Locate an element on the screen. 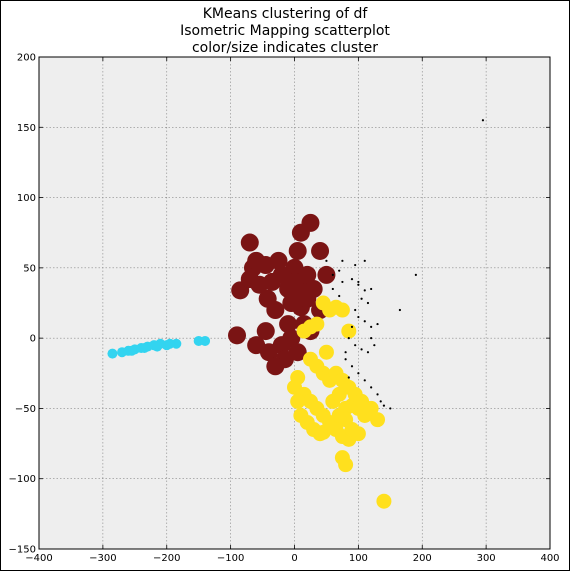 The height and width of the screenshot is (571, 570). x-tick-label: 400 is located at coordinates (549, 558).